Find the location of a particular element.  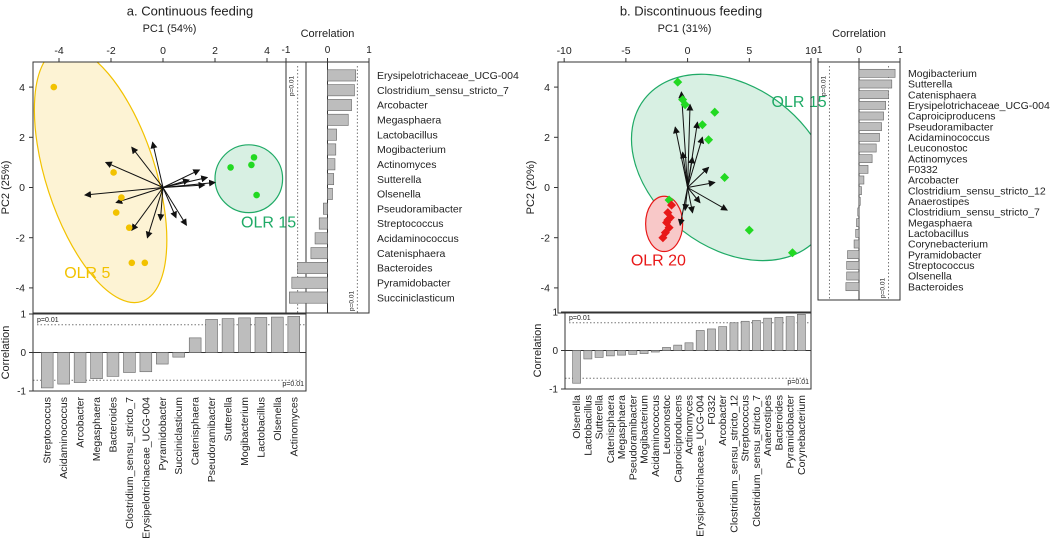

panel-discontinuous-bottom-bar-label: Mogibacterium is located at coordinates (645, 429).